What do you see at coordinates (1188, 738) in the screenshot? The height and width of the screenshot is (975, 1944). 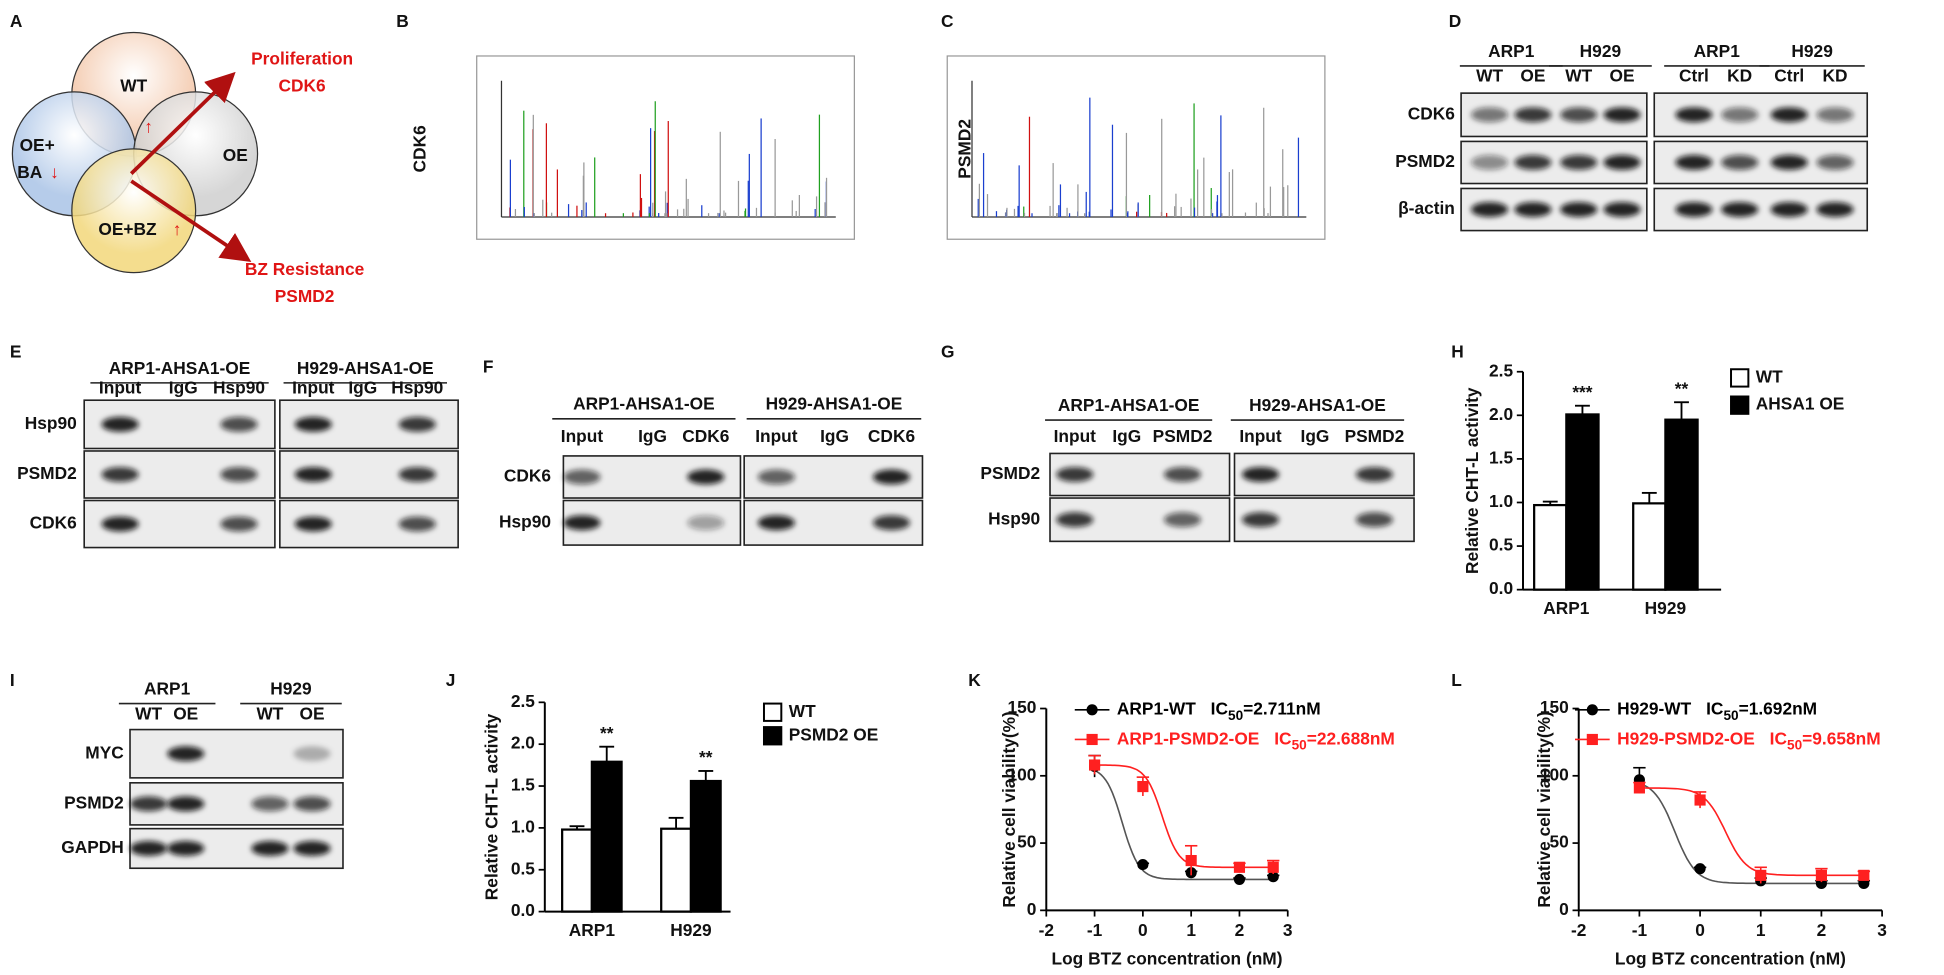 I see `legend-name: ARP1-PSMD2-OE` at bounding box center [1188, 738].